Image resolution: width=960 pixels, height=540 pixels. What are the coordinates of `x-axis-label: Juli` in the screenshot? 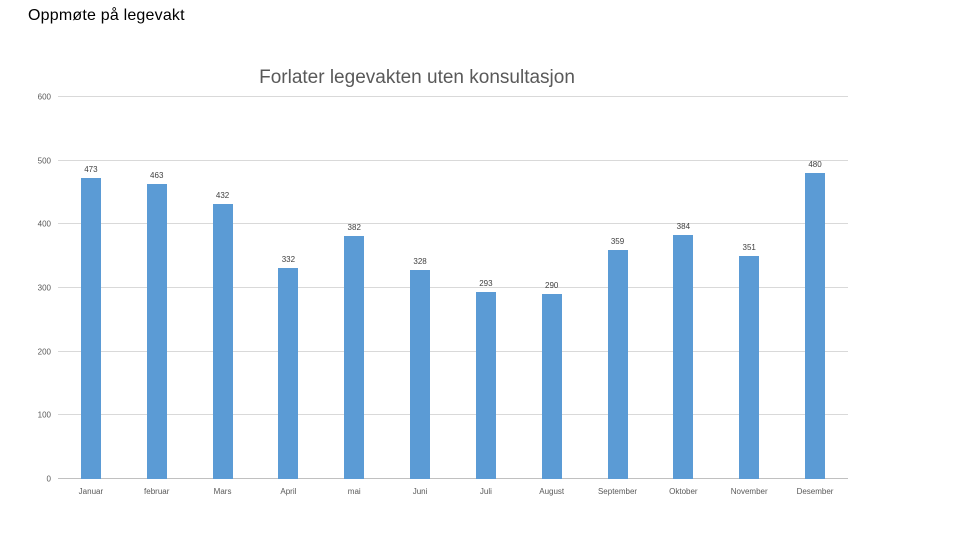 It's located at (485, 491).